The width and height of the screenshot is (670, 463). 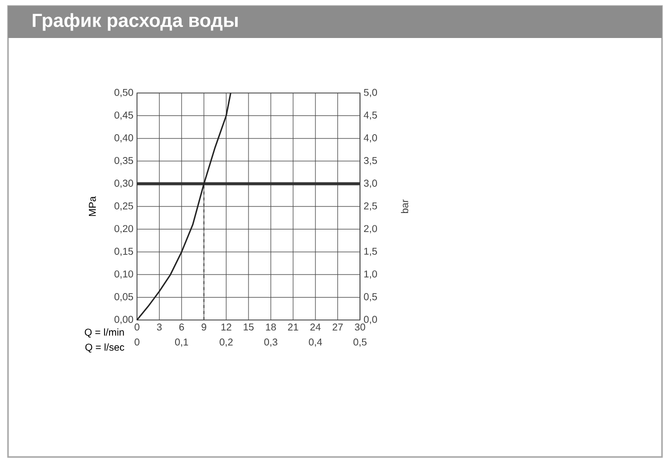 I want to click on x2-tick-label: 0,5, so click(x=360, y=342).